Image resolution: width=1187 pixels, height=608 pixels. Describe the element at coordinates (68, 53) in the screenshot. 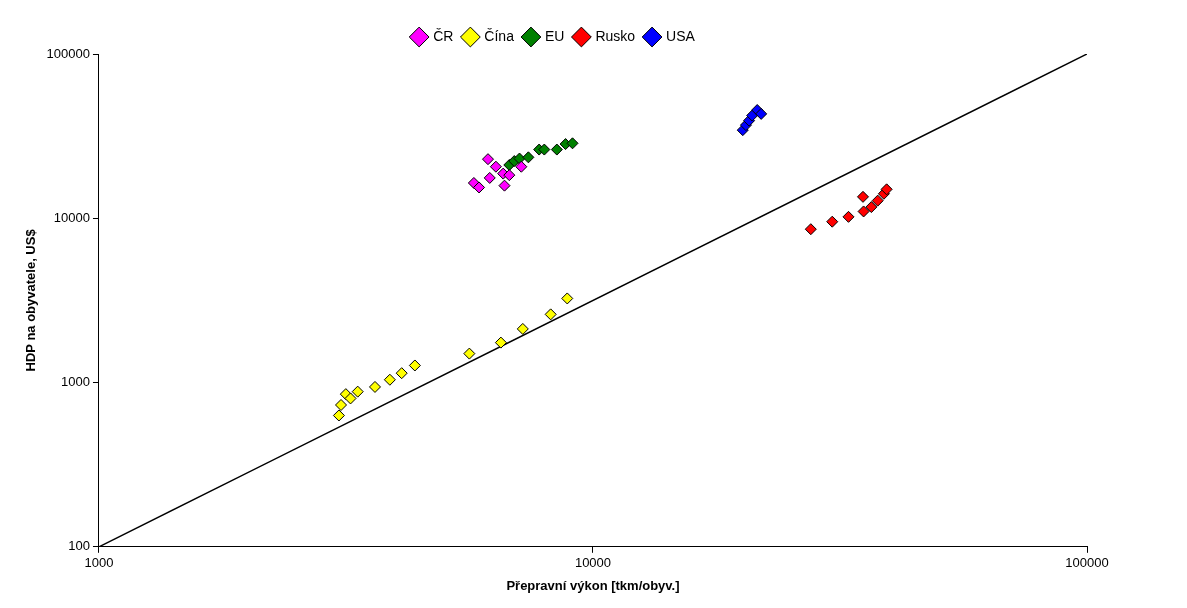

I see `y-tick-label: 100000` at that location.